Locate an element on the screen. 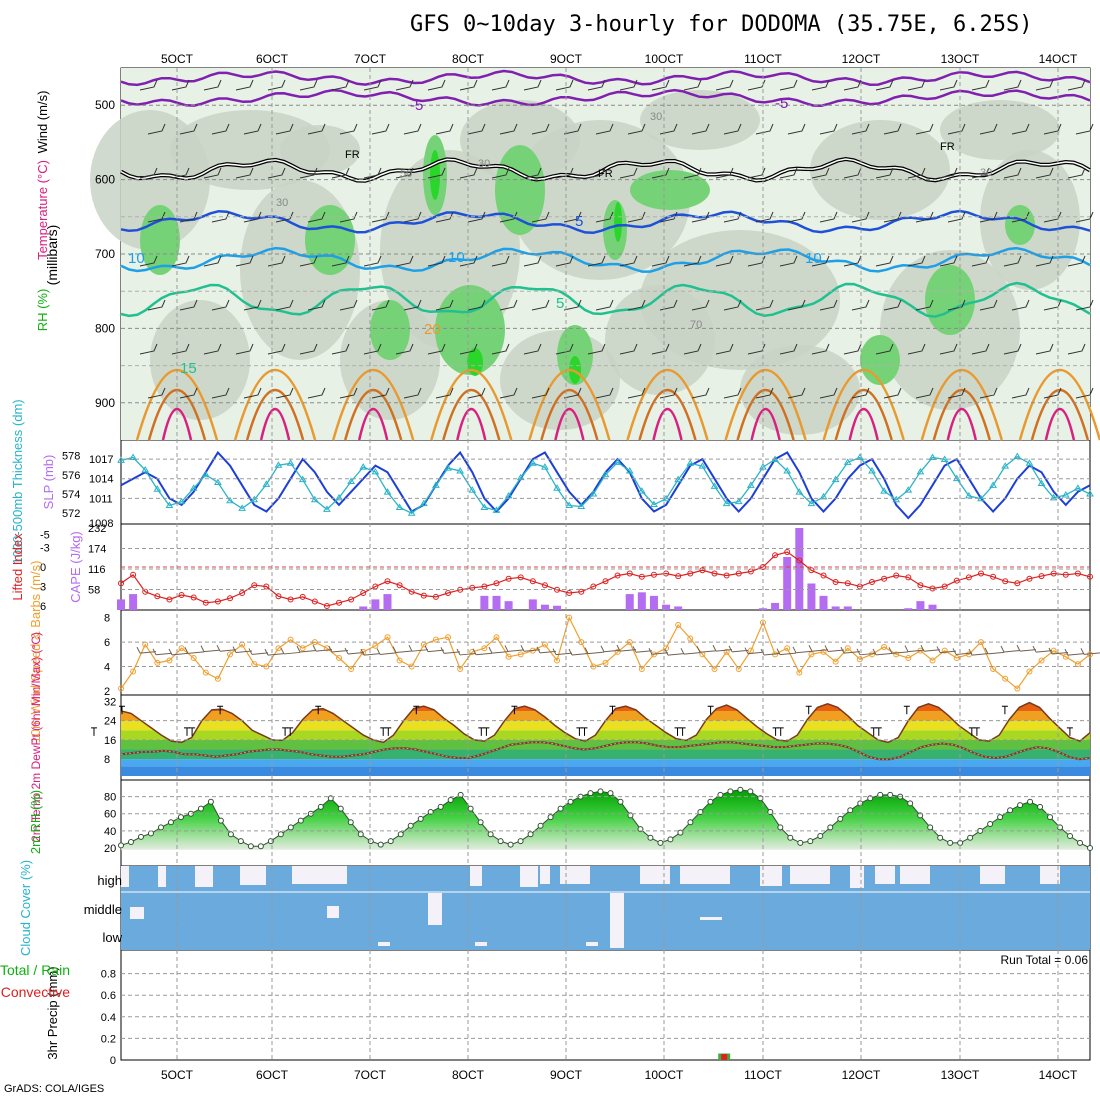 The height and width of the screenshot is (1100, 1100). precip-side-label: Total / Rain is located at coordinates (35, 970).